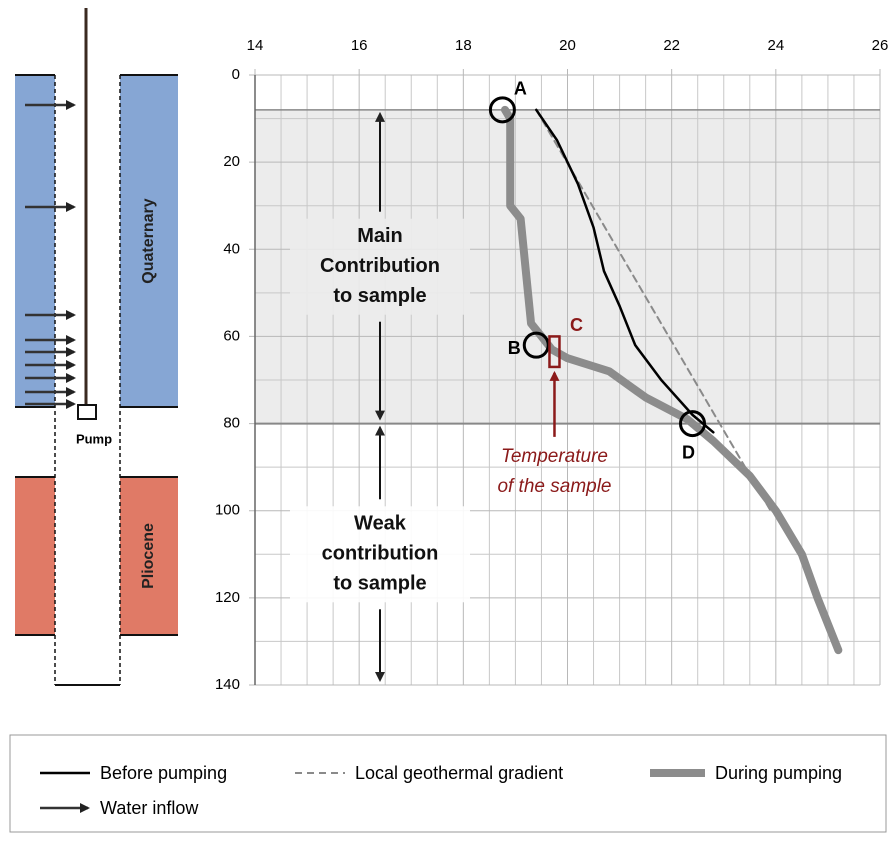 The image size is (891, 843). Describe the element at coordinates (625, 271) in the screenshot. I see `series-line` at that location.